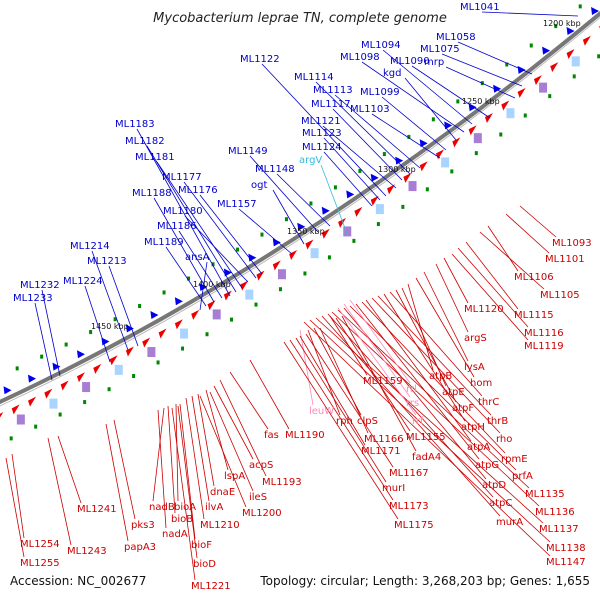 The width and height of the screenshot is (600, 600). What do you see at coordinates (487, 465) in the screenshot?
I see `gene-label-atpg: atpG` at bounding box center [487, 465].